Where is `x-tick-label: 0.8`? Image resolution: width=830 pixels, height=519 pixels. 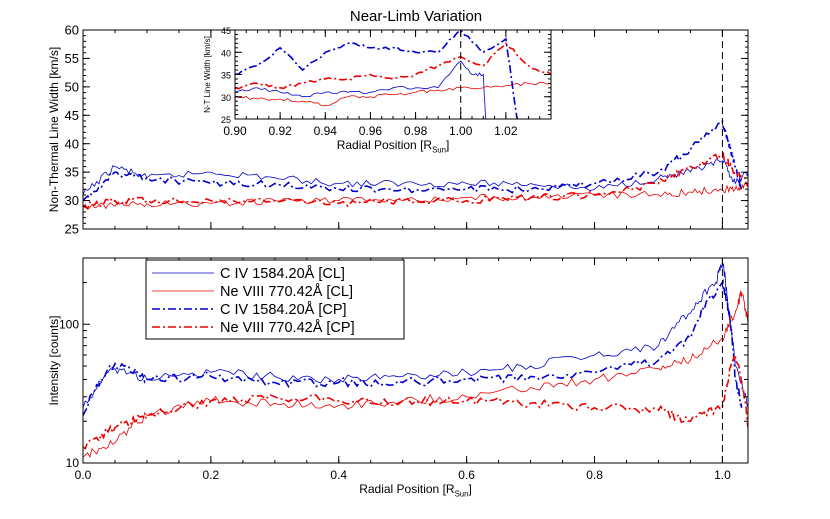 x-tick-label: 0.8 is located at coordinates (594, 475).